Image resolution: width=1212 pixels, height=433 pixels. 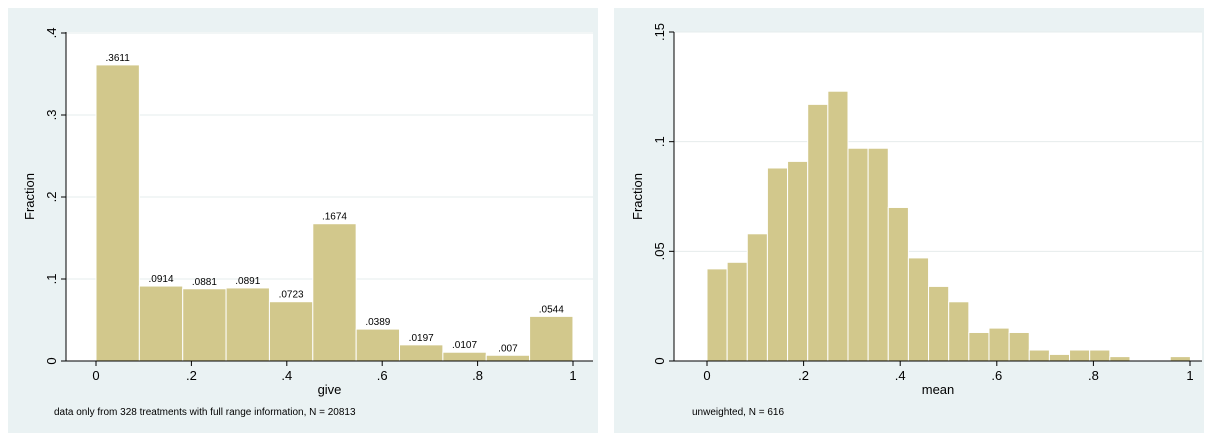 I want to click on bar-value-label: .007, so click(x=508, y=348).